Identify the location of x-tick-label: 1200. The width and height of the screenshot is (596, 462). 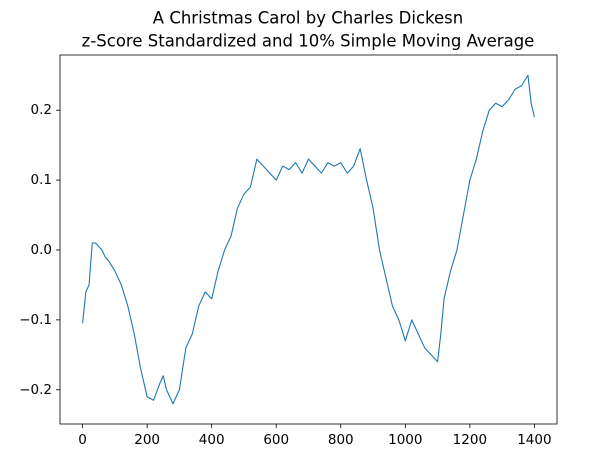
(470, 440).